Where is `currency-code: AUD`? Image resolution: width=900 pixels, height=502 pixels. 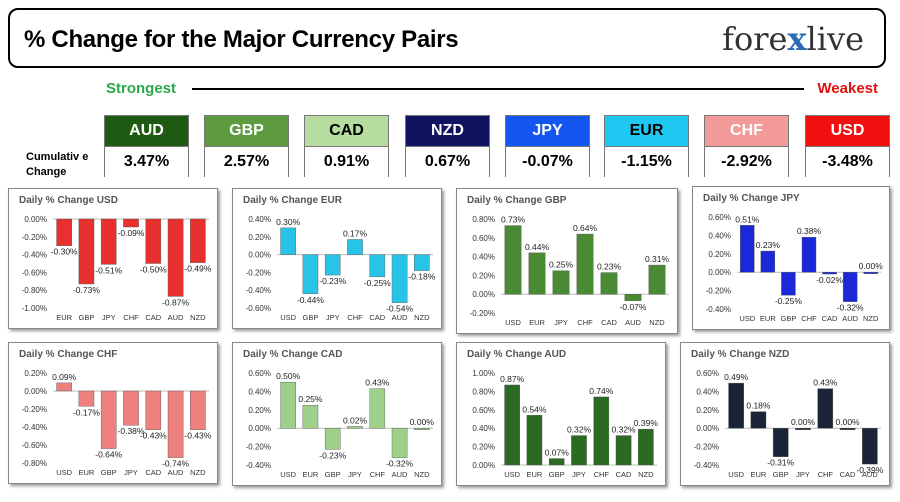 currency-code: AUD is located at coordinates (146, 131).